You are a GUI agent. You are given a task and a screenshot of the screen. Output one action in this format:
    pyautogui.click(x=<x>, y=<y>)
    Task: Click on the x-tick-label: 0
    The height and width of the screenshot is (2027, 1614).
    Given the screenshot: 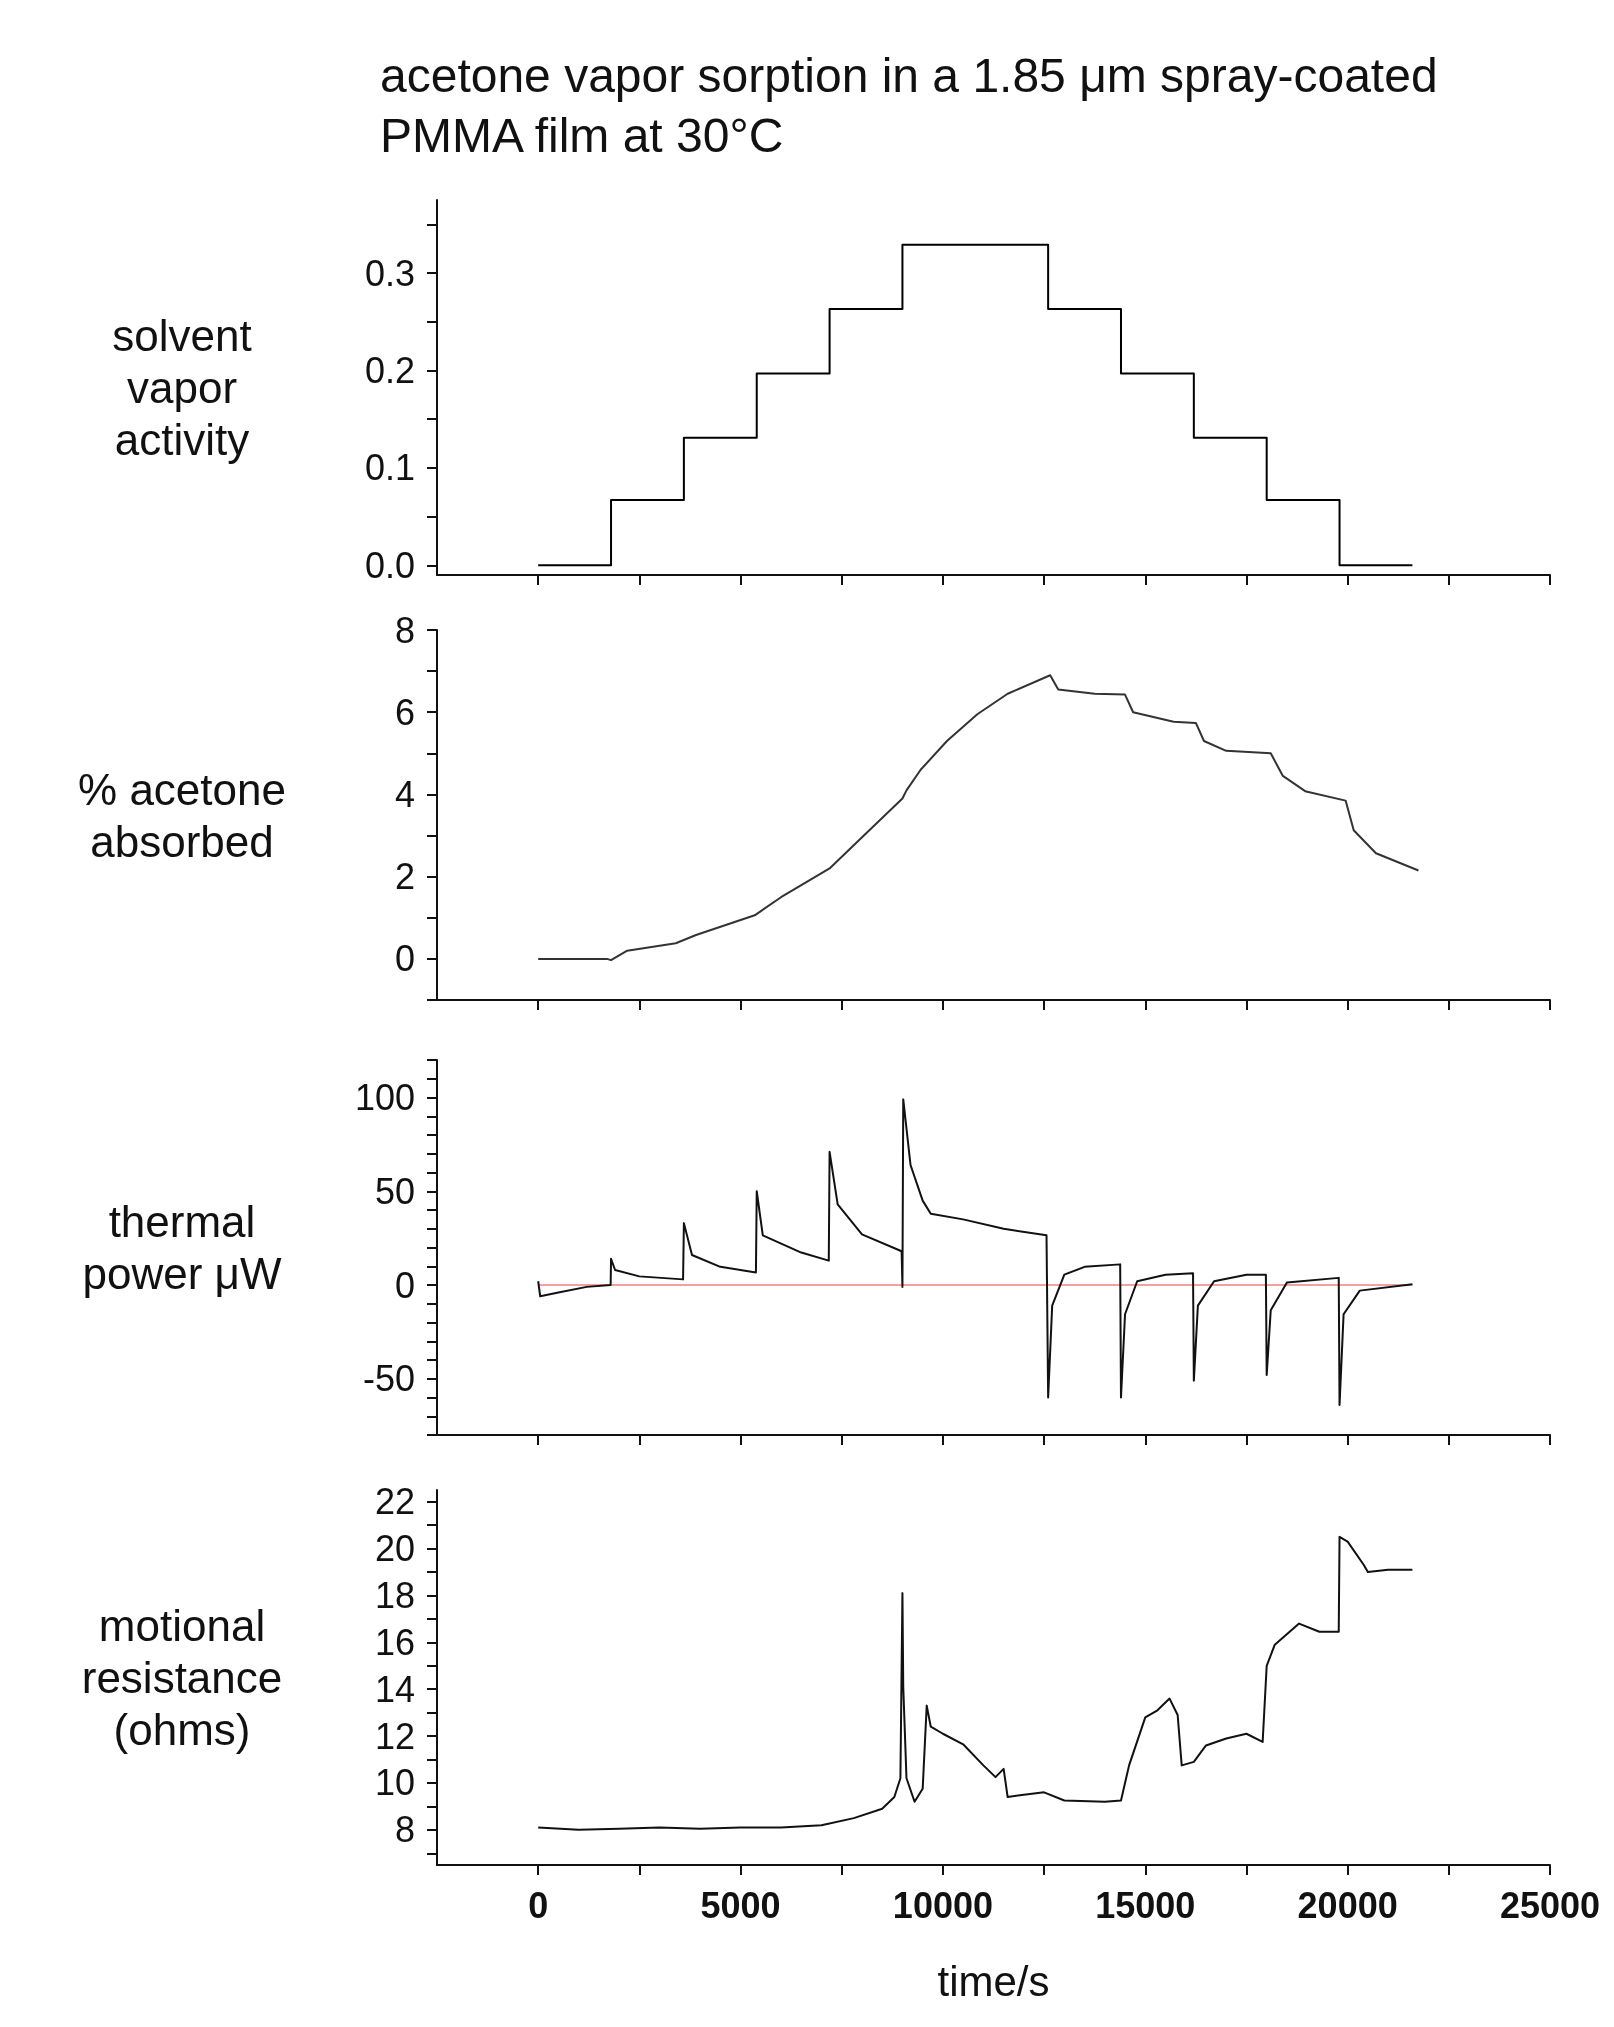 What is the action you would take?
    pyautogui.click(x=538, y=1905)
    